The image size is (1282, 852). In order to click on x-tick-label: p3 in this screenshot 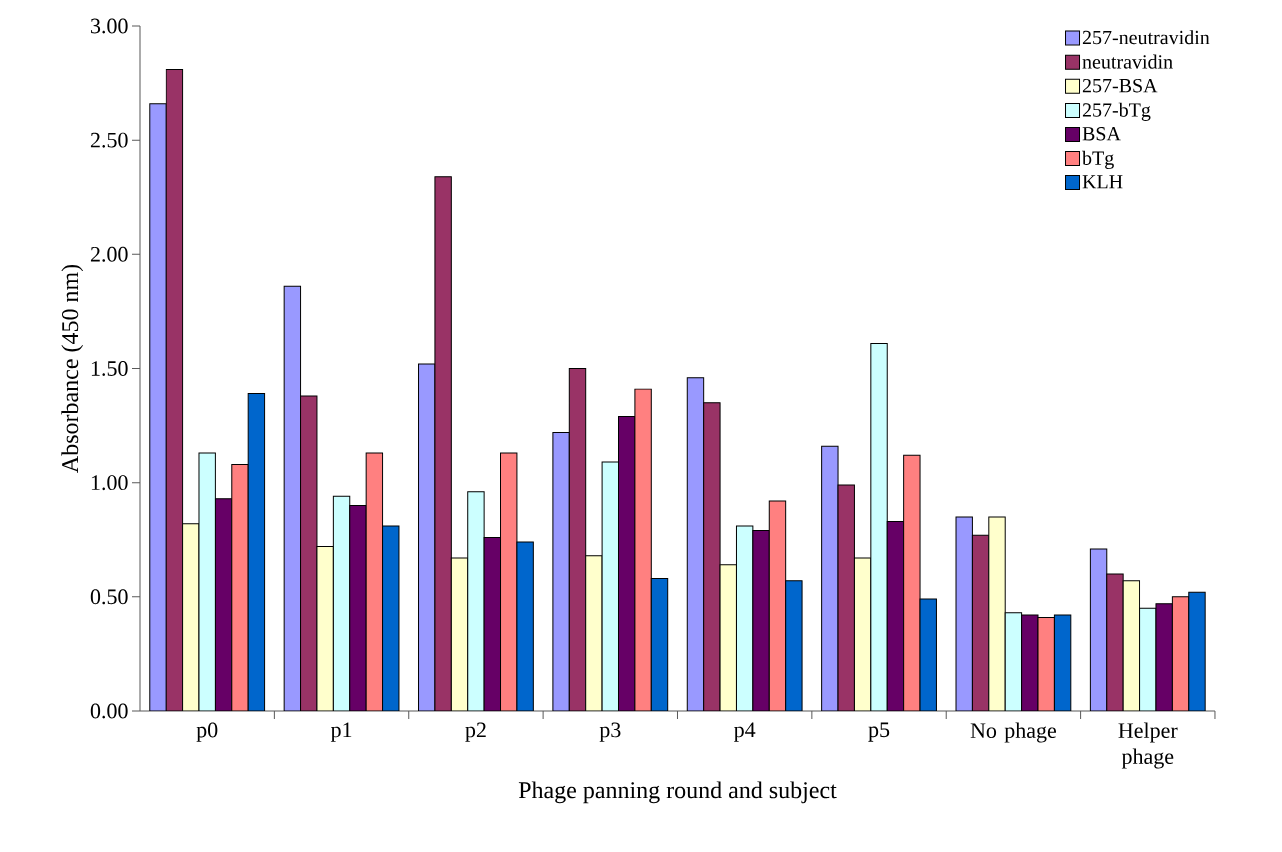, I will do `click(610, 732)`.